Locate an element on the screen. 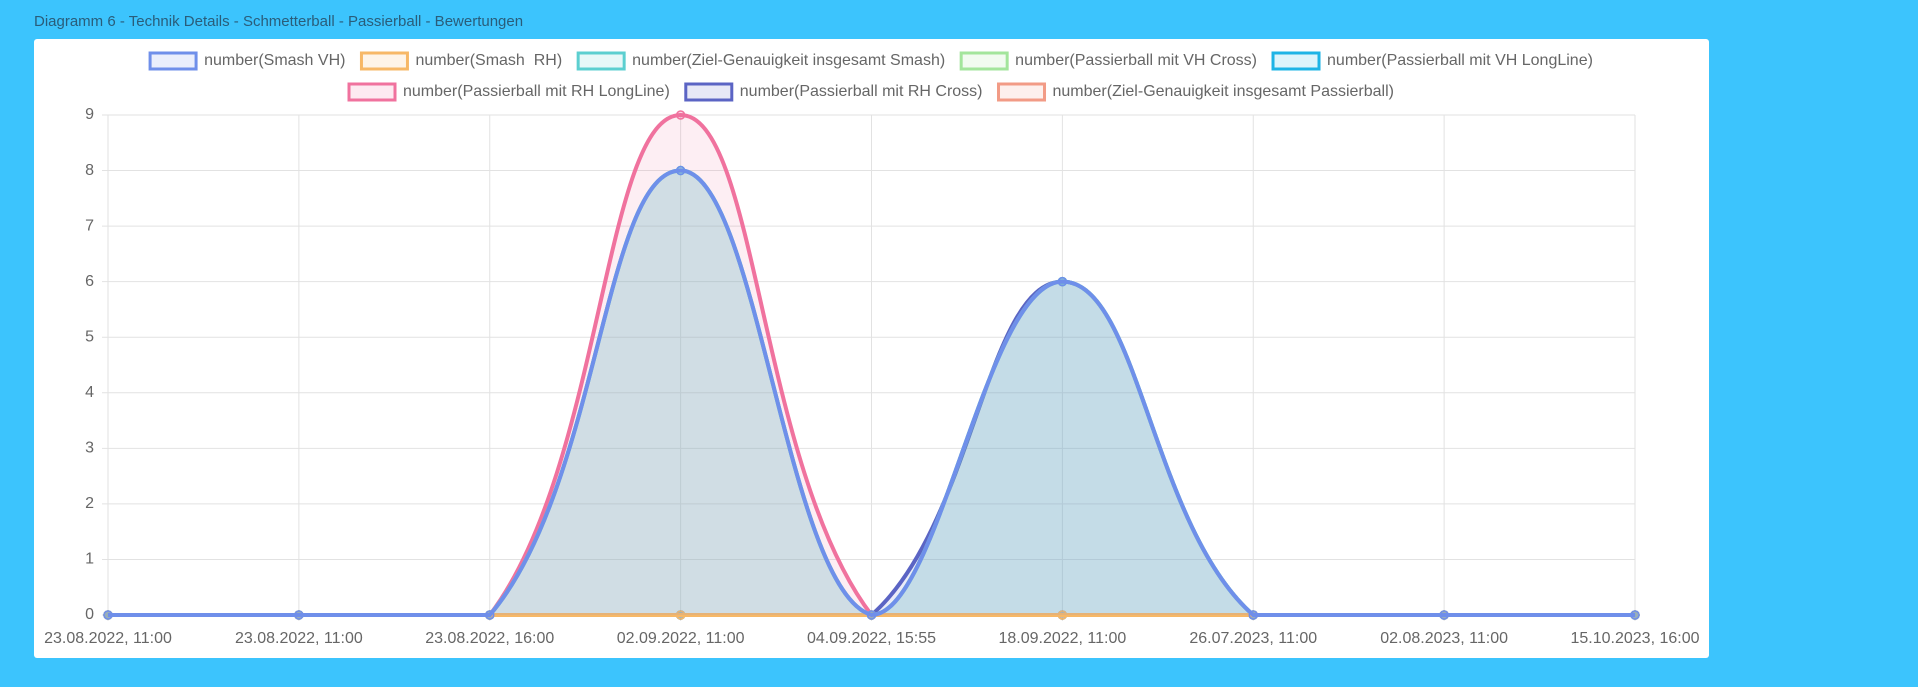 The height and width of the screenshot is (687, 1918). legend-label: number(Smash RH) is located at coordinates (488, 60).